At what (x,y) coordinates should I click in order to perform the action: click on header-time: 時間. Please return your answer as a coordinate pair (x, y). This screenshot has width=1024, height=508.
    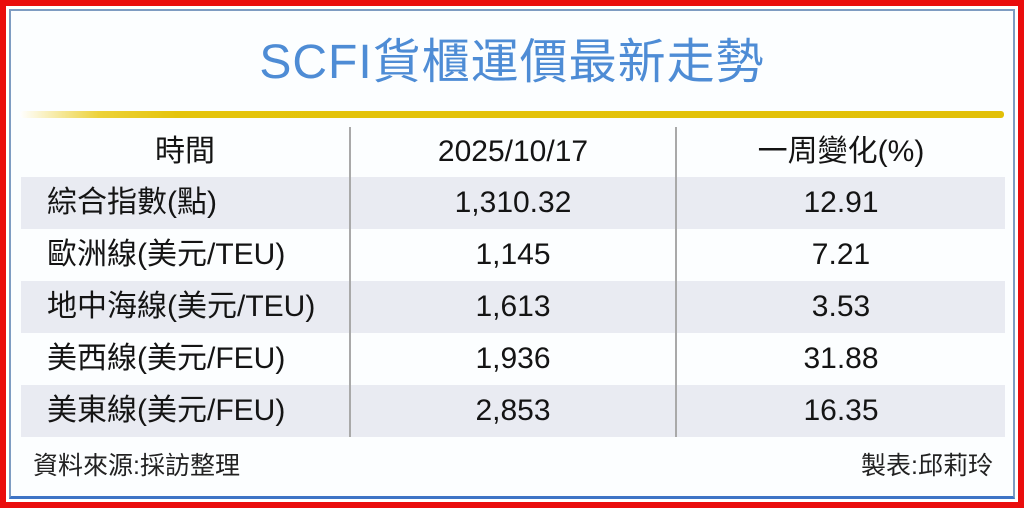
    Looking at the image, I should click on (185, 151).